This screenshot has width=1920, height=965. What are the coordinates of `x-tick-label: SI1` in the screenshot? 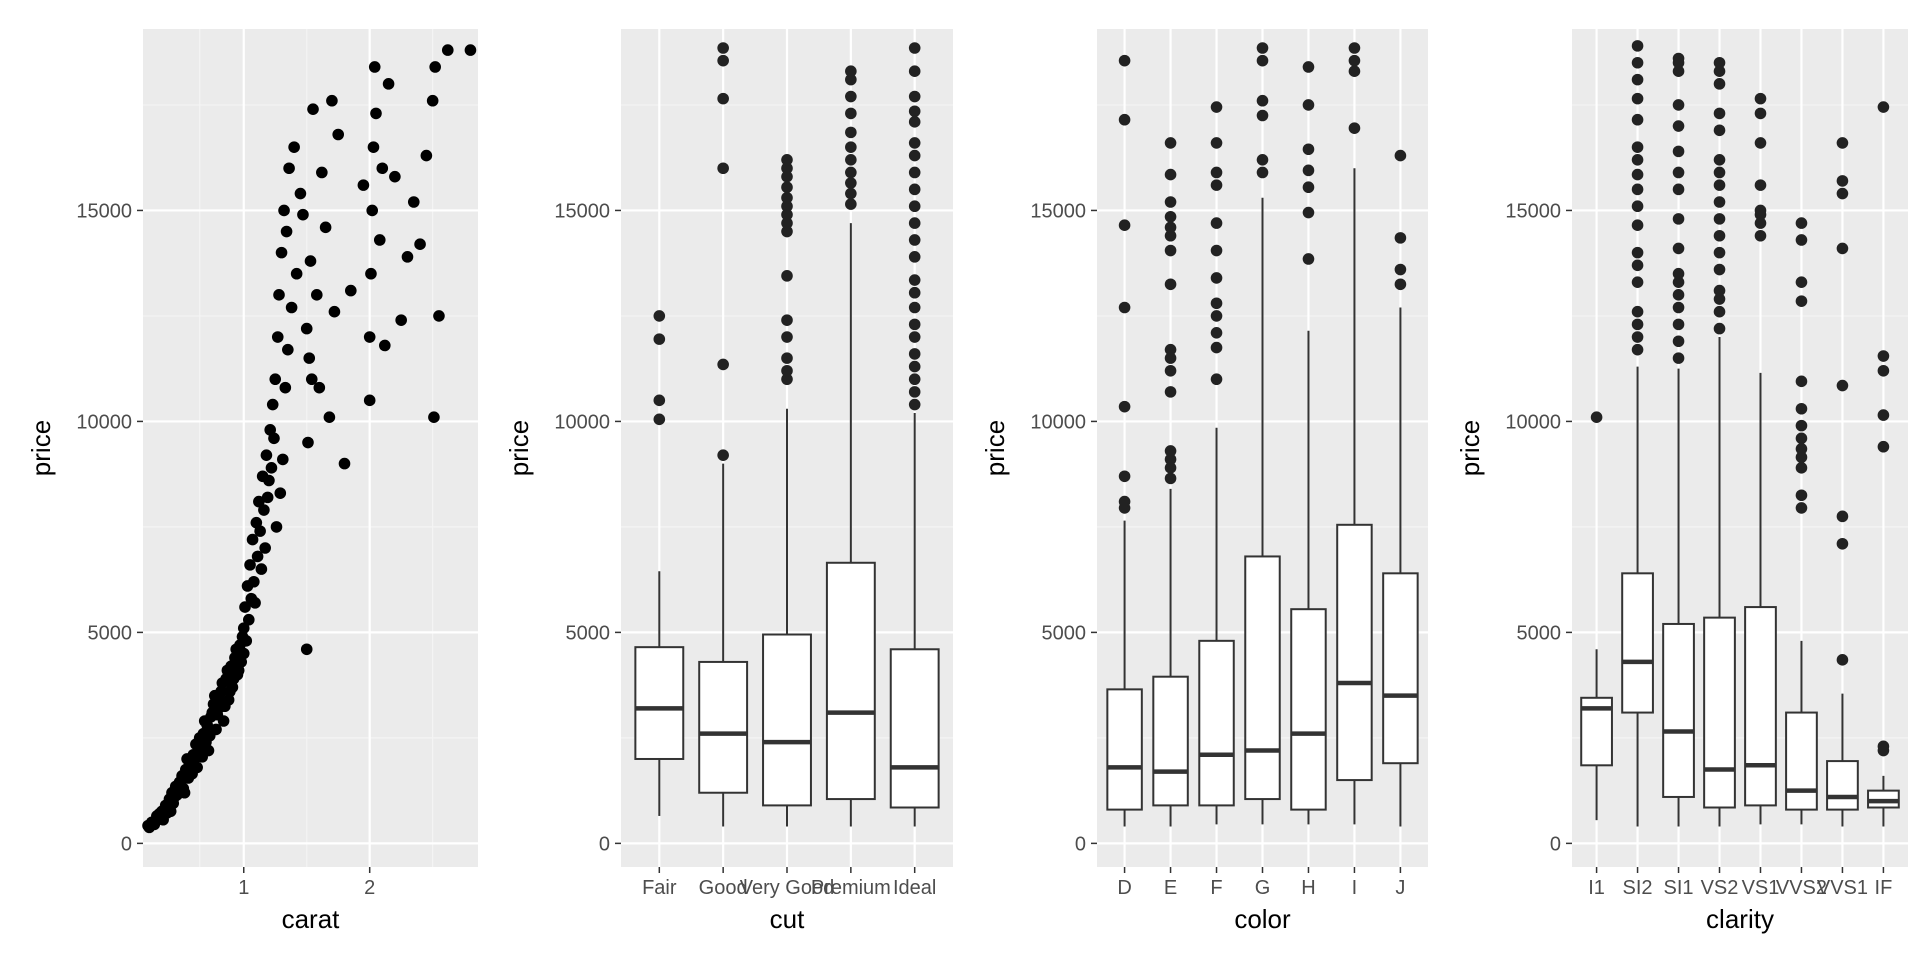 It's located at (1679, 888).